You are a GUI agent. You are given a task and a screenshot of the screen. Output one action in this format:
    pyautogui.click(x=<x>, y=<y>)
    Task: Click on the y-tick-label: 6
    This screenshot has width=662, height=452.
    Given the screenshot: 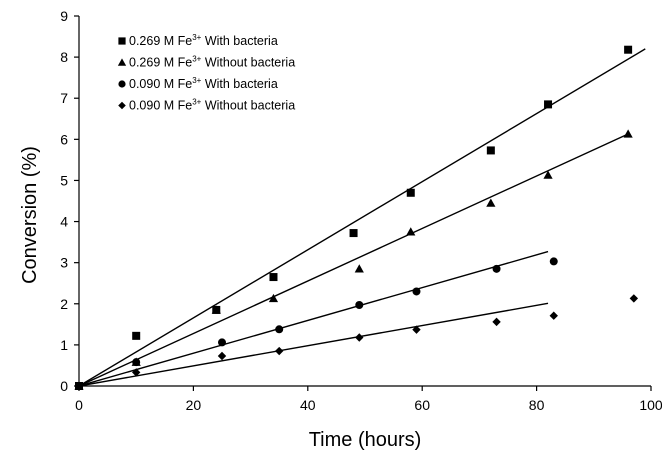 What is the action you would take?
    pyautogui.click(x=64, y=139)
    